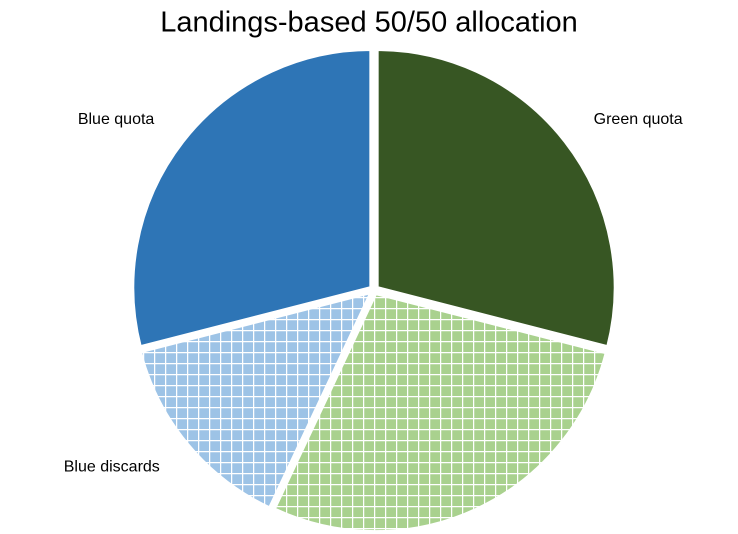 The width and height of the screenshot is (738, 534). I want to click on slice-label: Blue discards, so click(112, 466).